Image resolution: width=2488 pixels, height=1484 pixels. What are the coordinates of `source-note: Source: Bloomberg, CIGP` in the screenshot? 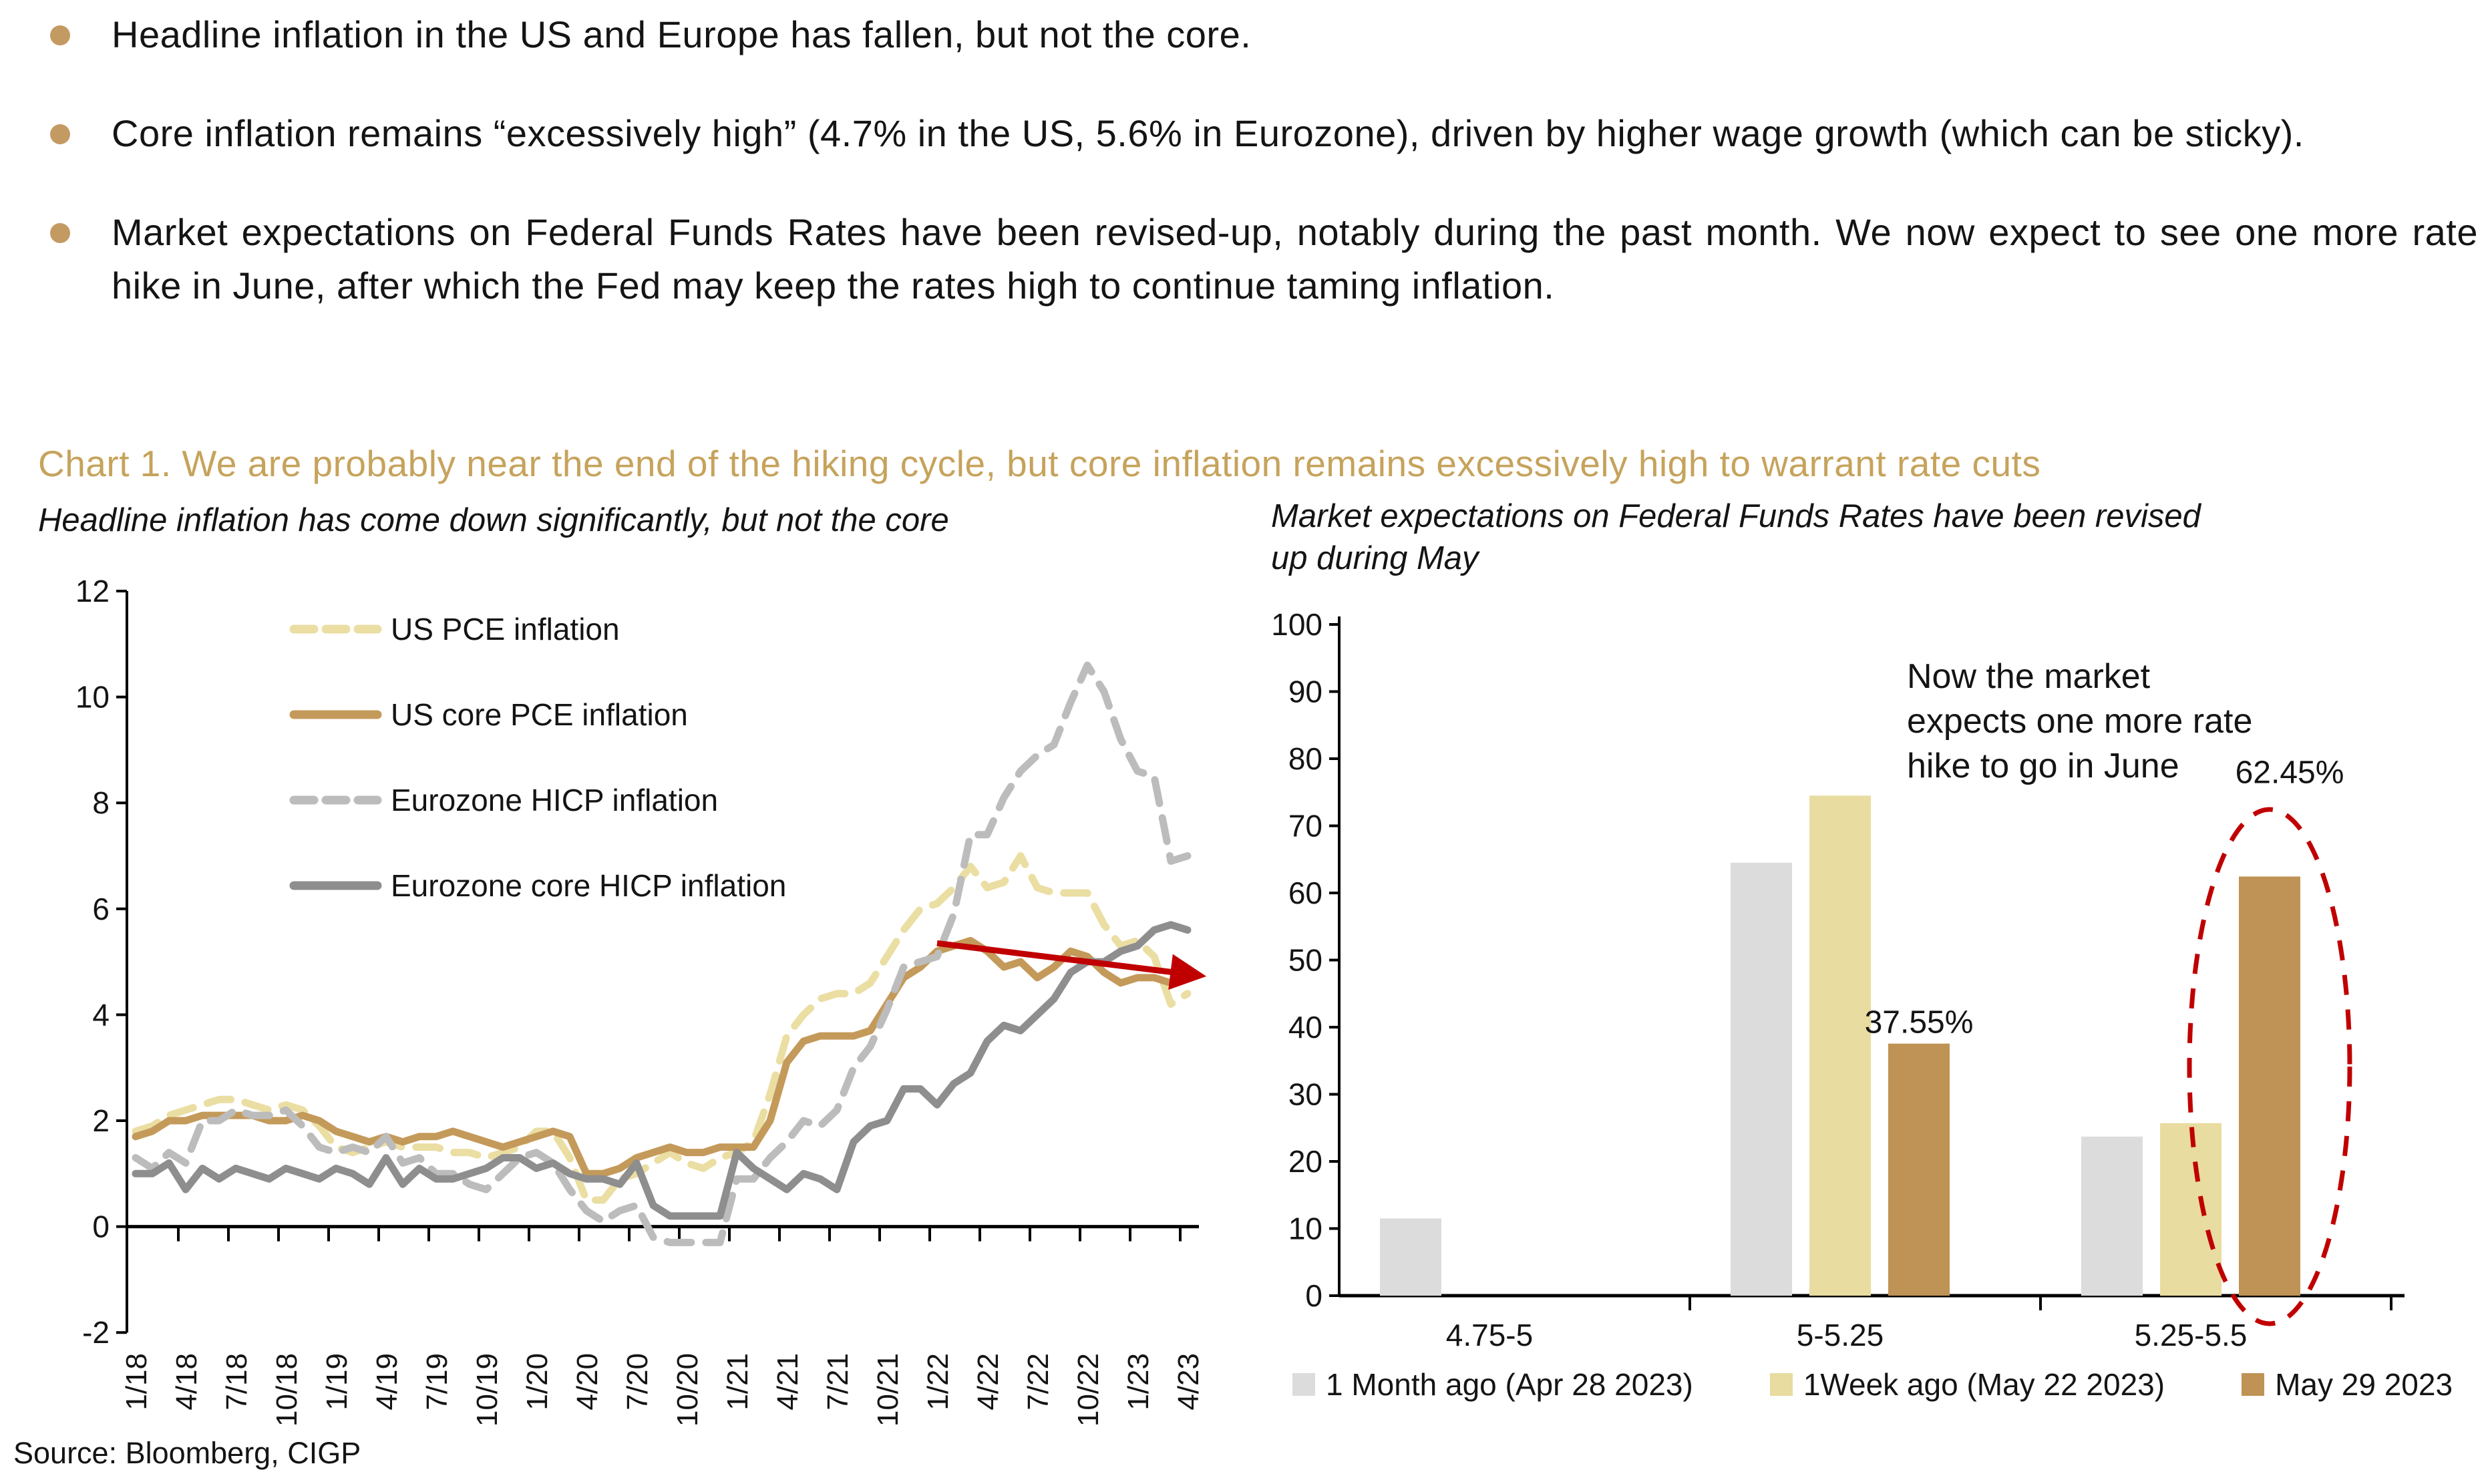 It's located at (187, 1453).